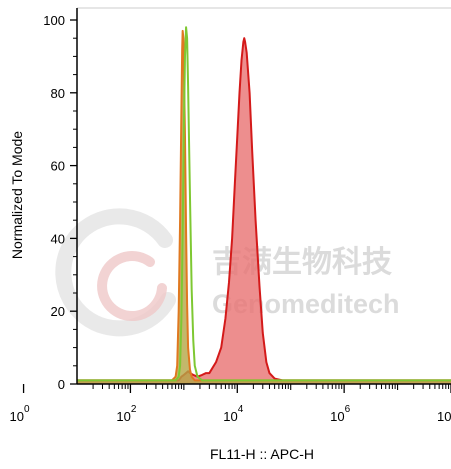 Image resolution: width=451 pixels, height=469 pixels. Describe the element at coordinates (58, 166) in the screenshot. I see `y-tick-label-60: 60` at that location.